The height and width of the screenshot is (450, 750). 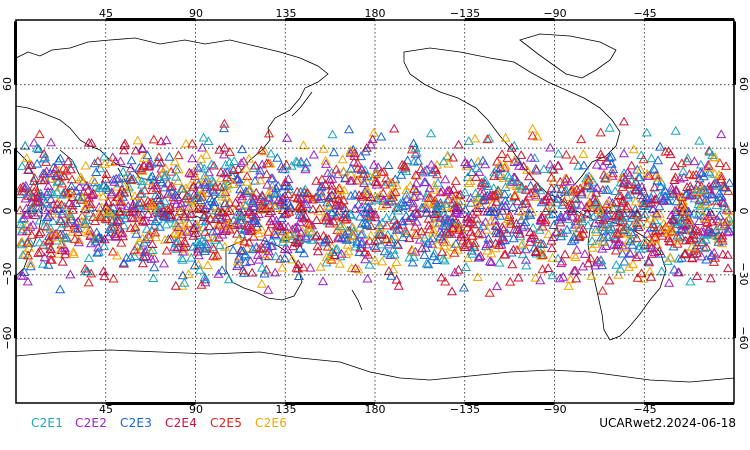 What do you see at coordinates (7, 213) in the screenshot?
I see `left-latitude-labels: 60 30 0 −30 −60` at bounding box center [7, 213].